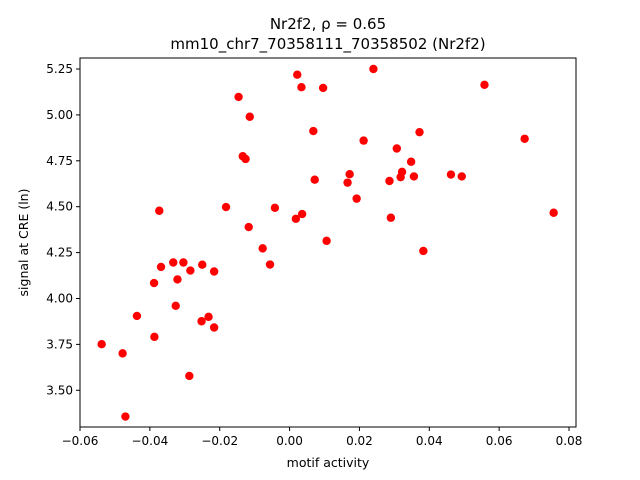 This screenshot has width=640, height=480. What do you see at coordinates (149, 441) in the screenshot?
I see `x-tick-label: −0.04` at bounding box center [149, 441].